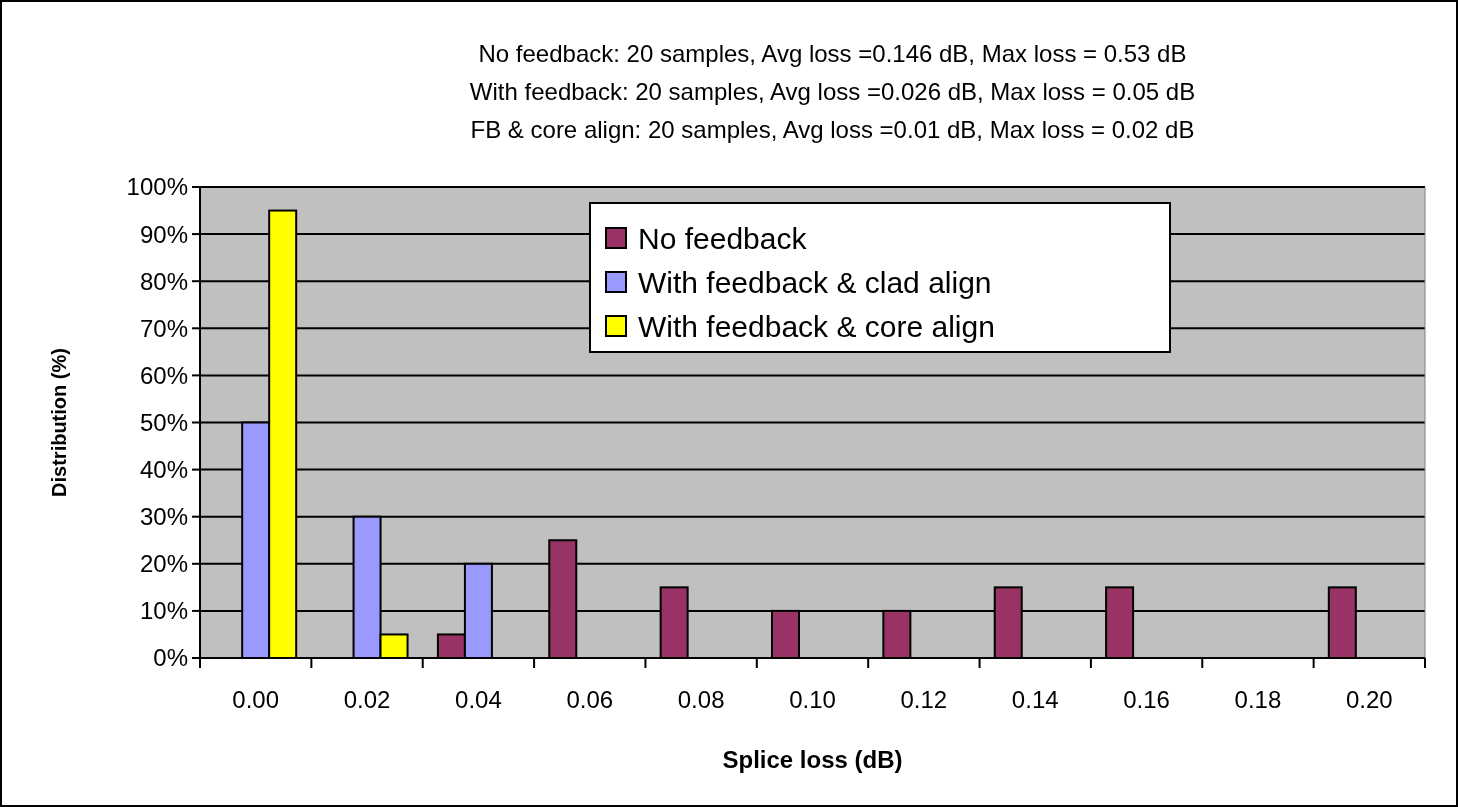  Describe the element at coordinates (1035, 699) in the screenshot. I see `x-tick-label: 0.14` at that location.